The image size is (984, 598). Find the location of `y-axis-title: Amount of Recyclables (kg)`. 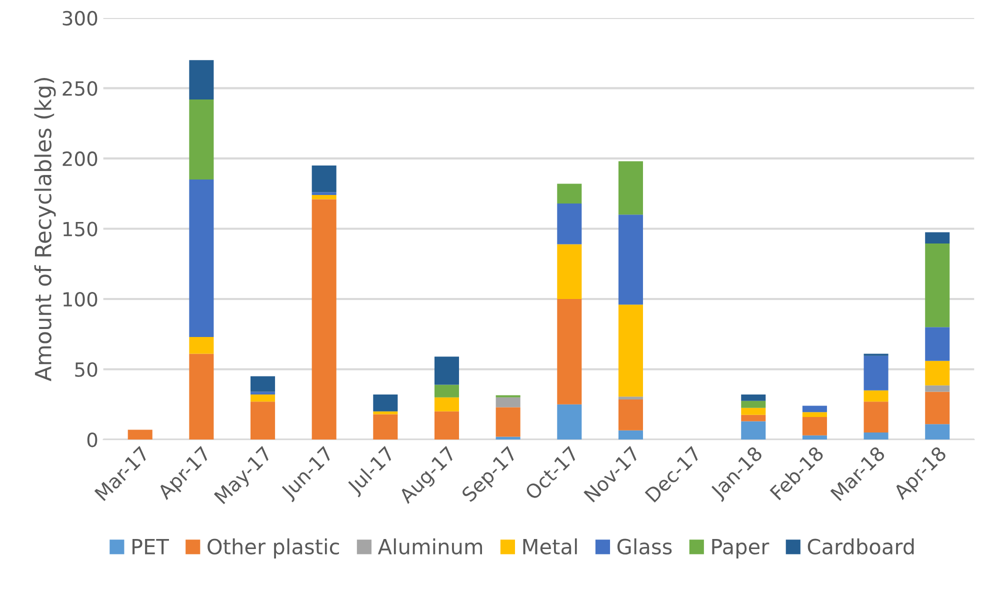

y-axis-title: Amount of Recyclables (kg) is located at coordinates (45, 230).